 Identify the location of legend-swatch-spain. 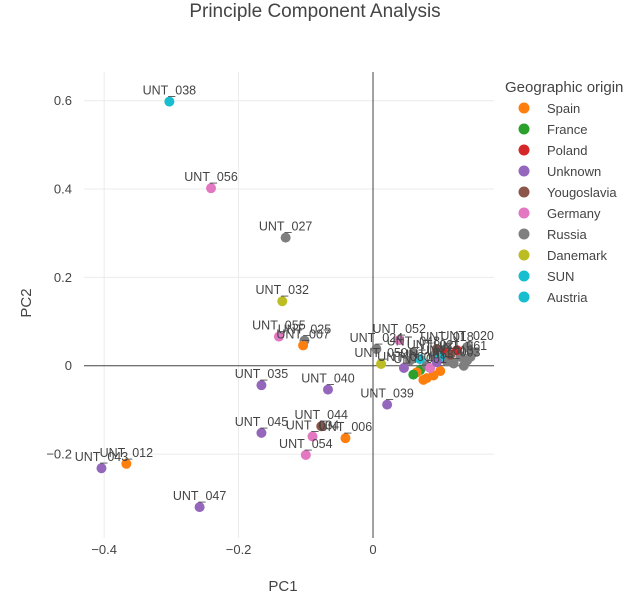
(524, 108).